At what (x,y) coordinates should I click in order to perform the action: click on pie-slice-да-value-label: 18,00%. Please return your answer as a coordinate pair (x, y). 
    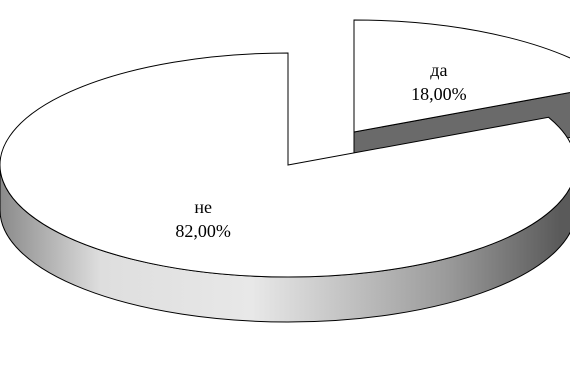
    Looking at the image, I should click on (439, 94).